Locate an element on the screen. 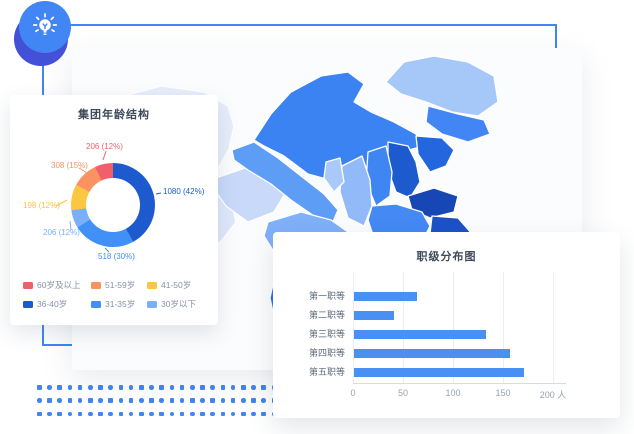  legend-item: 41-50岁 is located at coordinates (176, 285).